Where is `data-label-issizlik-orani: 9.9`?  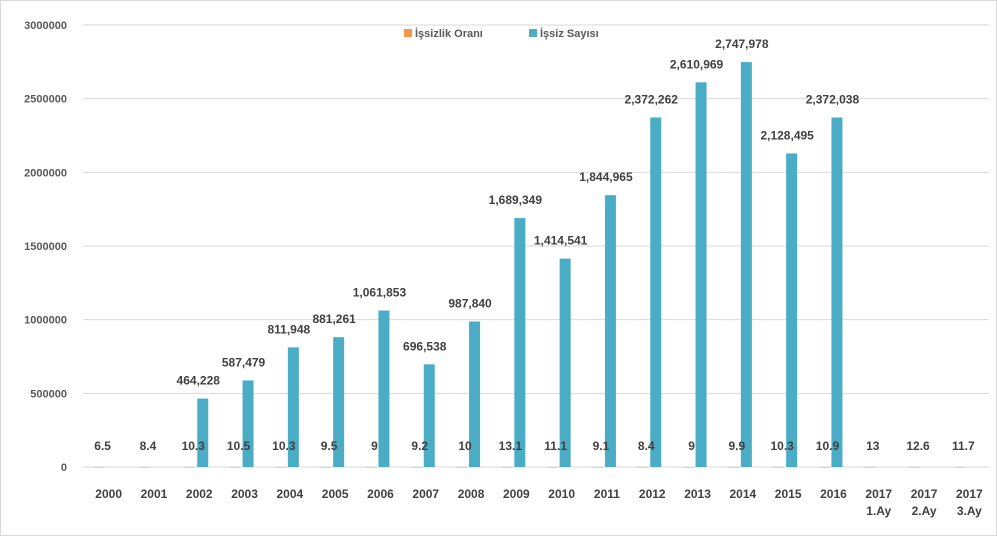 data-label-issizlik-orani: 9.9 is located at coordinates (737, 446).